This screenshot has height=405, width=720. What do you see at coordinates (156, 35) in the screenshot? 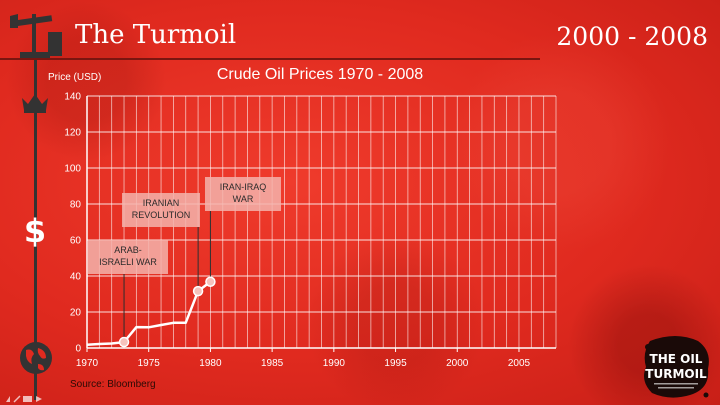
I see `page-title: The Turmoil` at bounding box center [156, 35].